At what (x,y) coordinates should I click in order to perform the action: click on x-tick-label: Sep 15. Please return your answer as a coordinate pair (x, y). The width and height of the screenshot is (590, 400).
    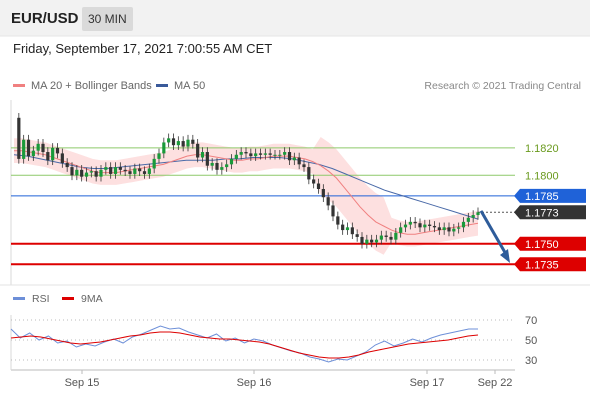
    Looking at the image, I should click on (82, 383).